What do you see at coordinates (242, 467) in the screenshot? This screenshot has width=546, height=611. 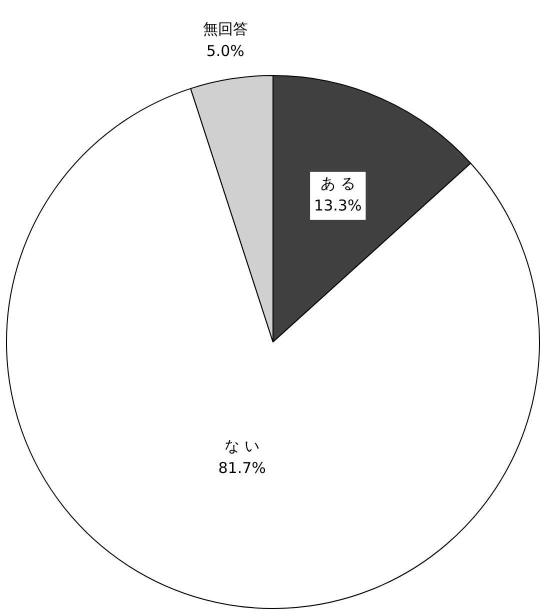 I see `data-label: 81.7%` at bounding box center [242, 467].